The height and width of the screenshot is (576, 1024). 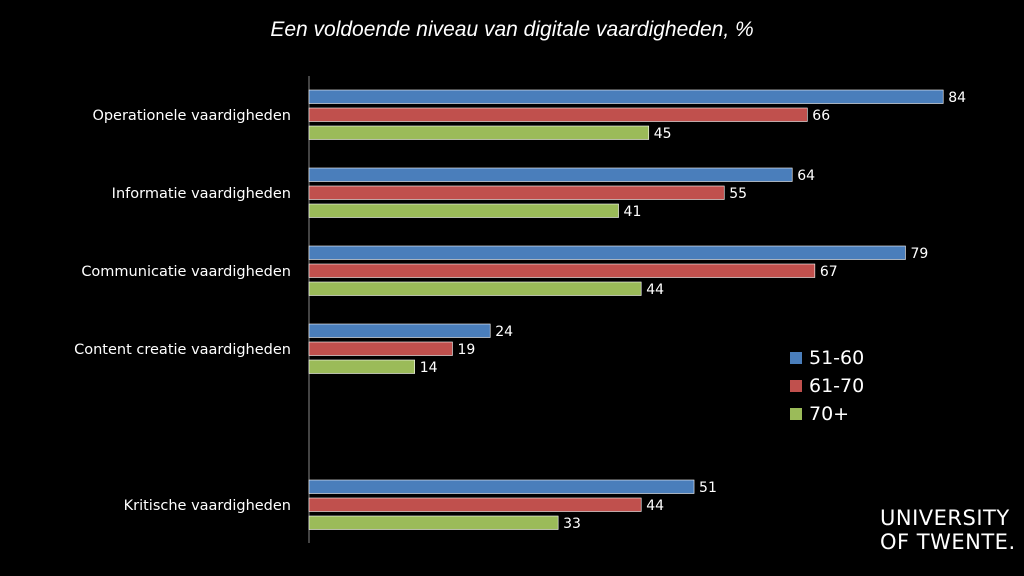 I want to click on legend-label: 70+, so click(x=829, y=414).